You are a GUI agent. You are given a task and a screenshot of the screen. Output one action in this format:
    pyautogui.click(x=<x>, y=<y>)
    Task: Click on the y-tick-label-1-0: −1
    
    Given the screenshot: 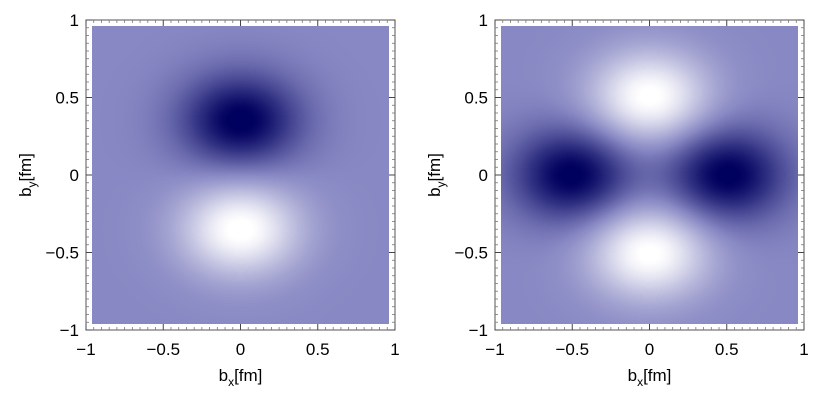 What is the action you would take?
    pyautogui.click(x=478, y=330)
    